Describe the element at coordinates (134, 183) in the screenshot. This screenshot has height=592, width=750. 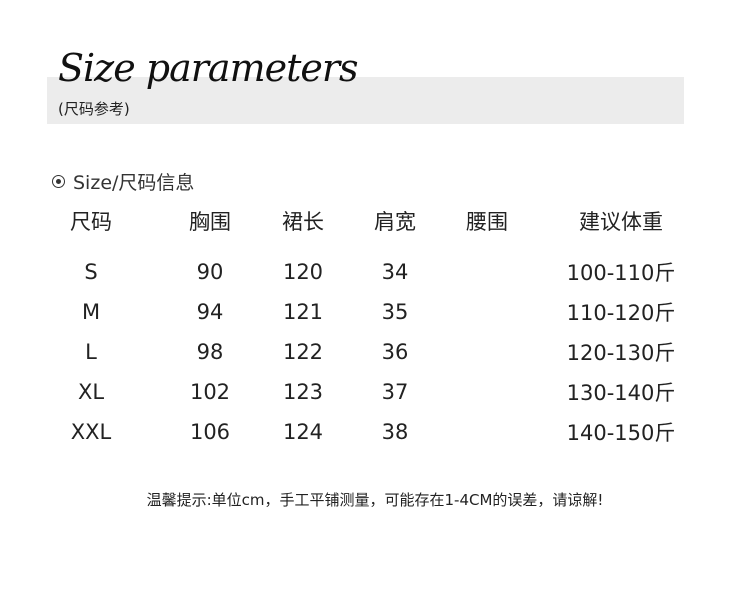
I see `section-label: Size/尺码信息` at that location.